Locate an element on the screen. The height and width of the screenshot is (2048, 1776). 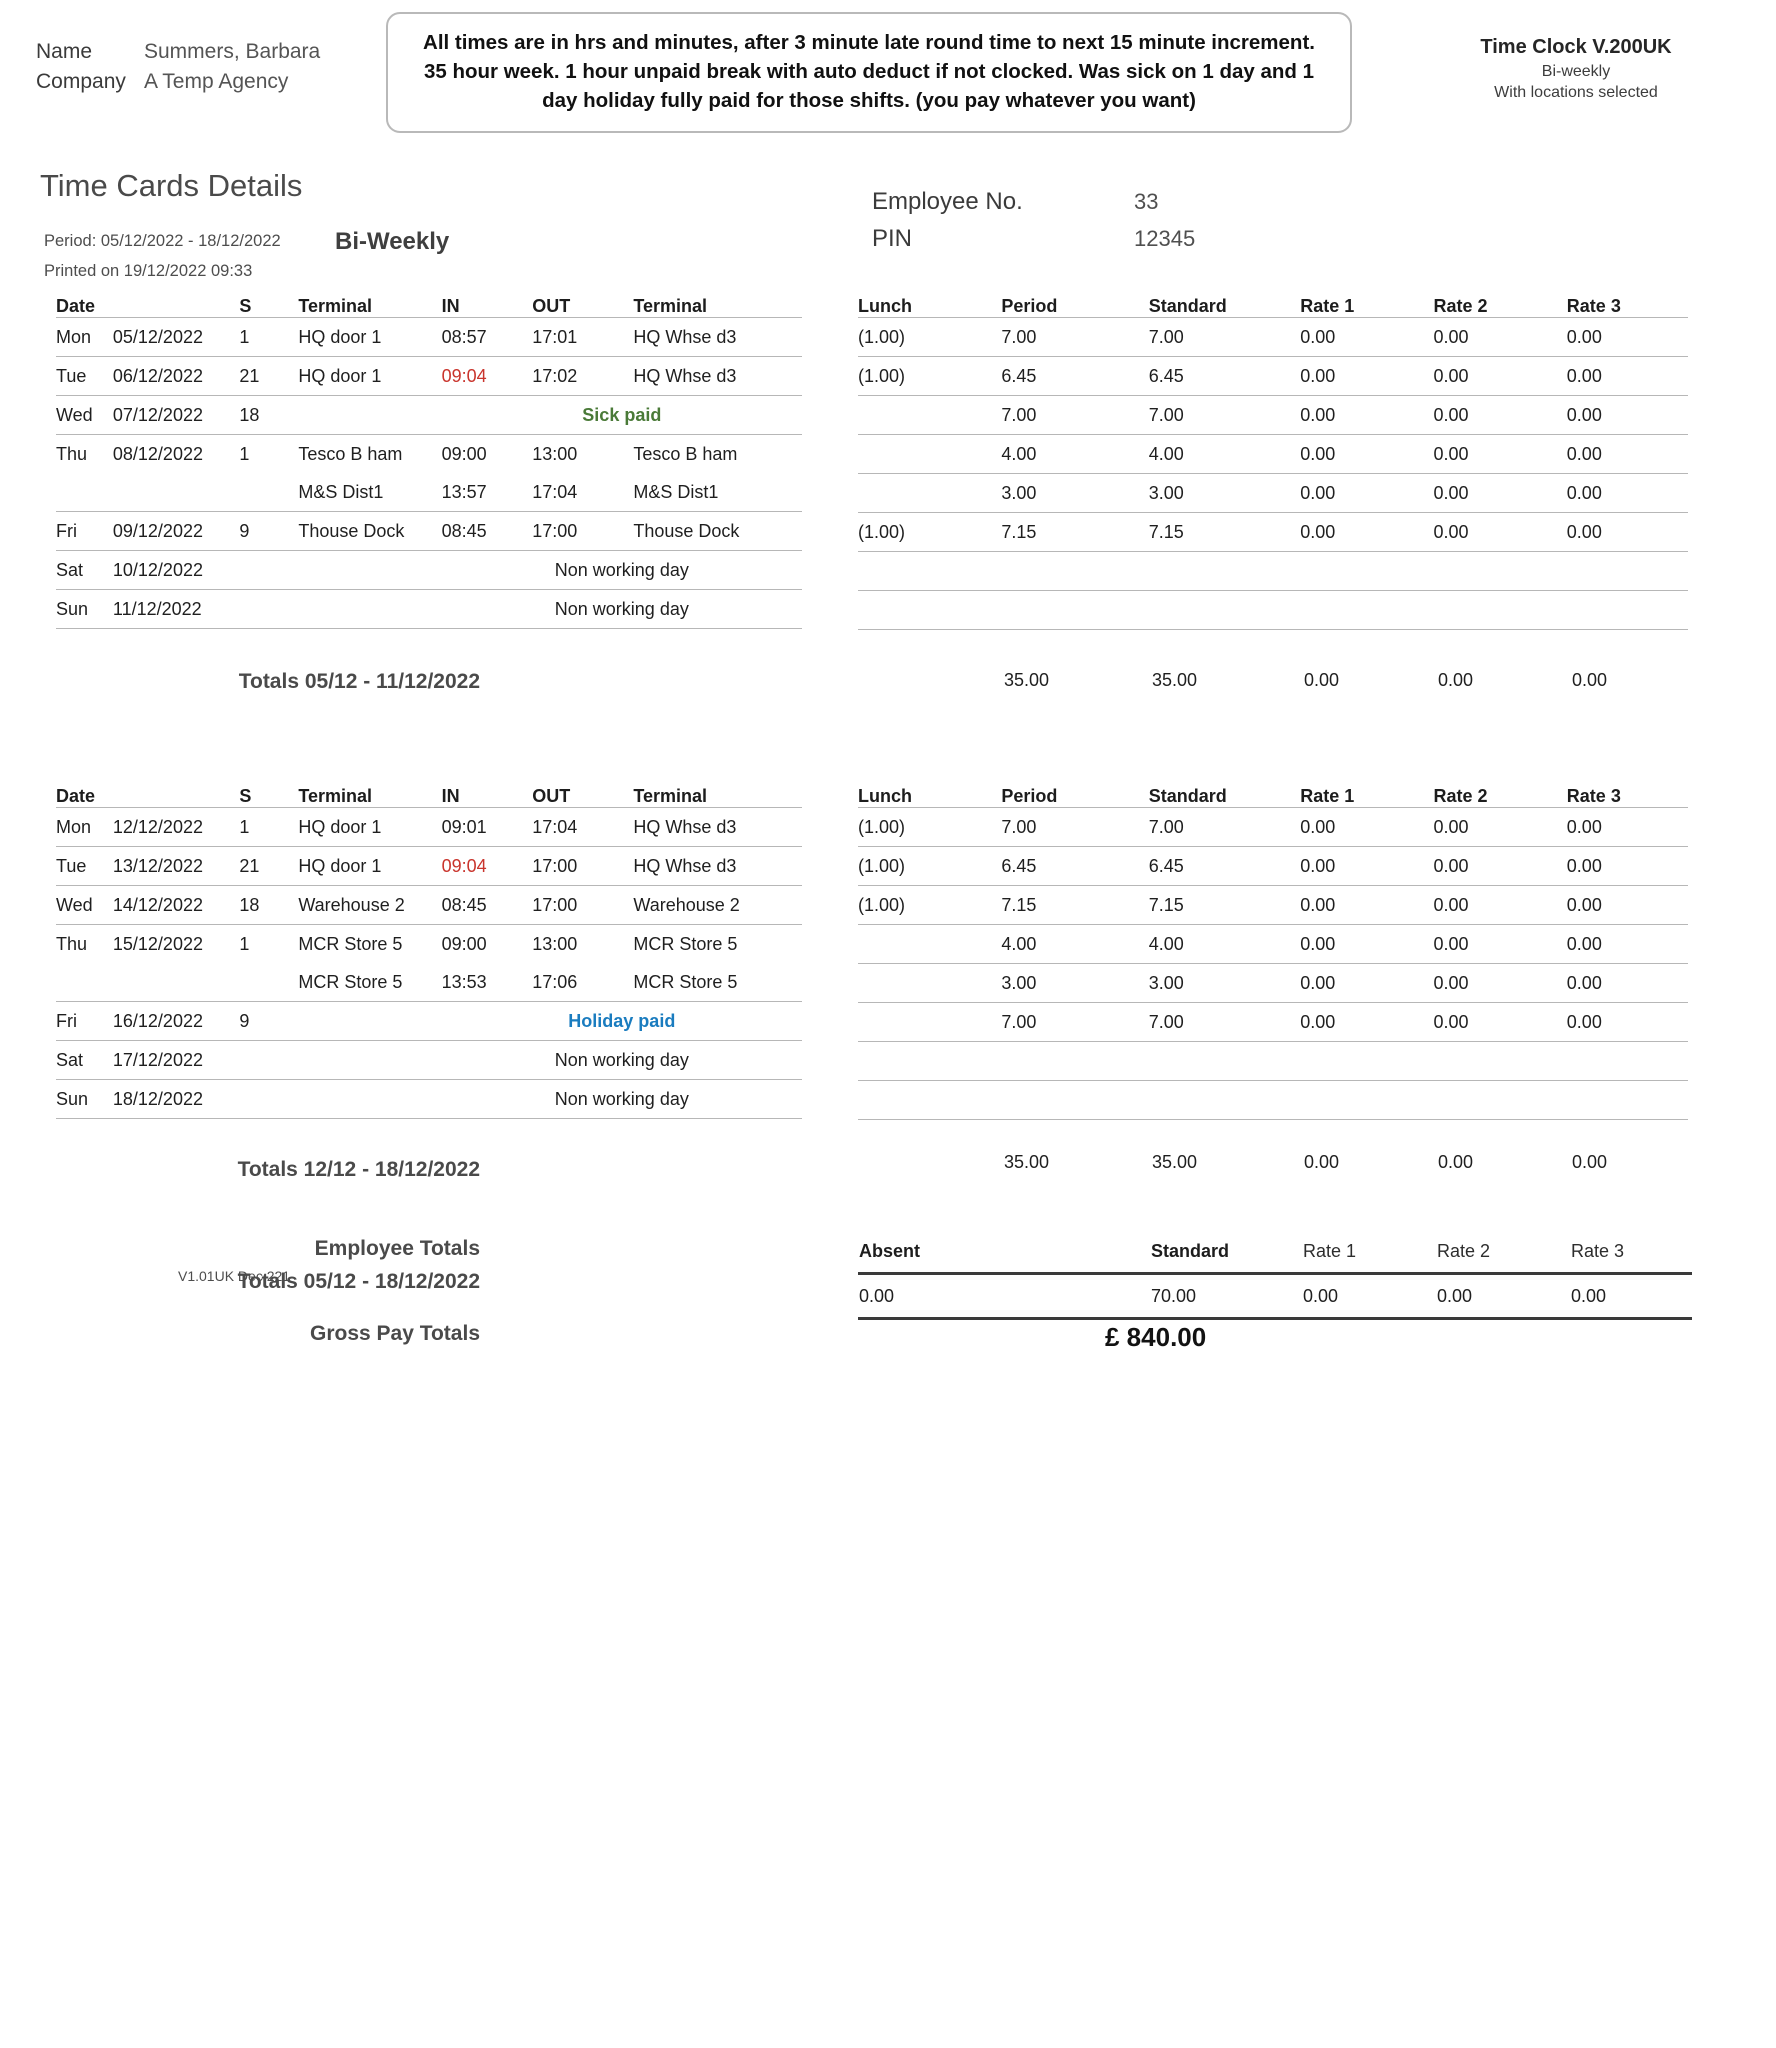
cell-in: 13:53 is located at coordinates (464, 981).